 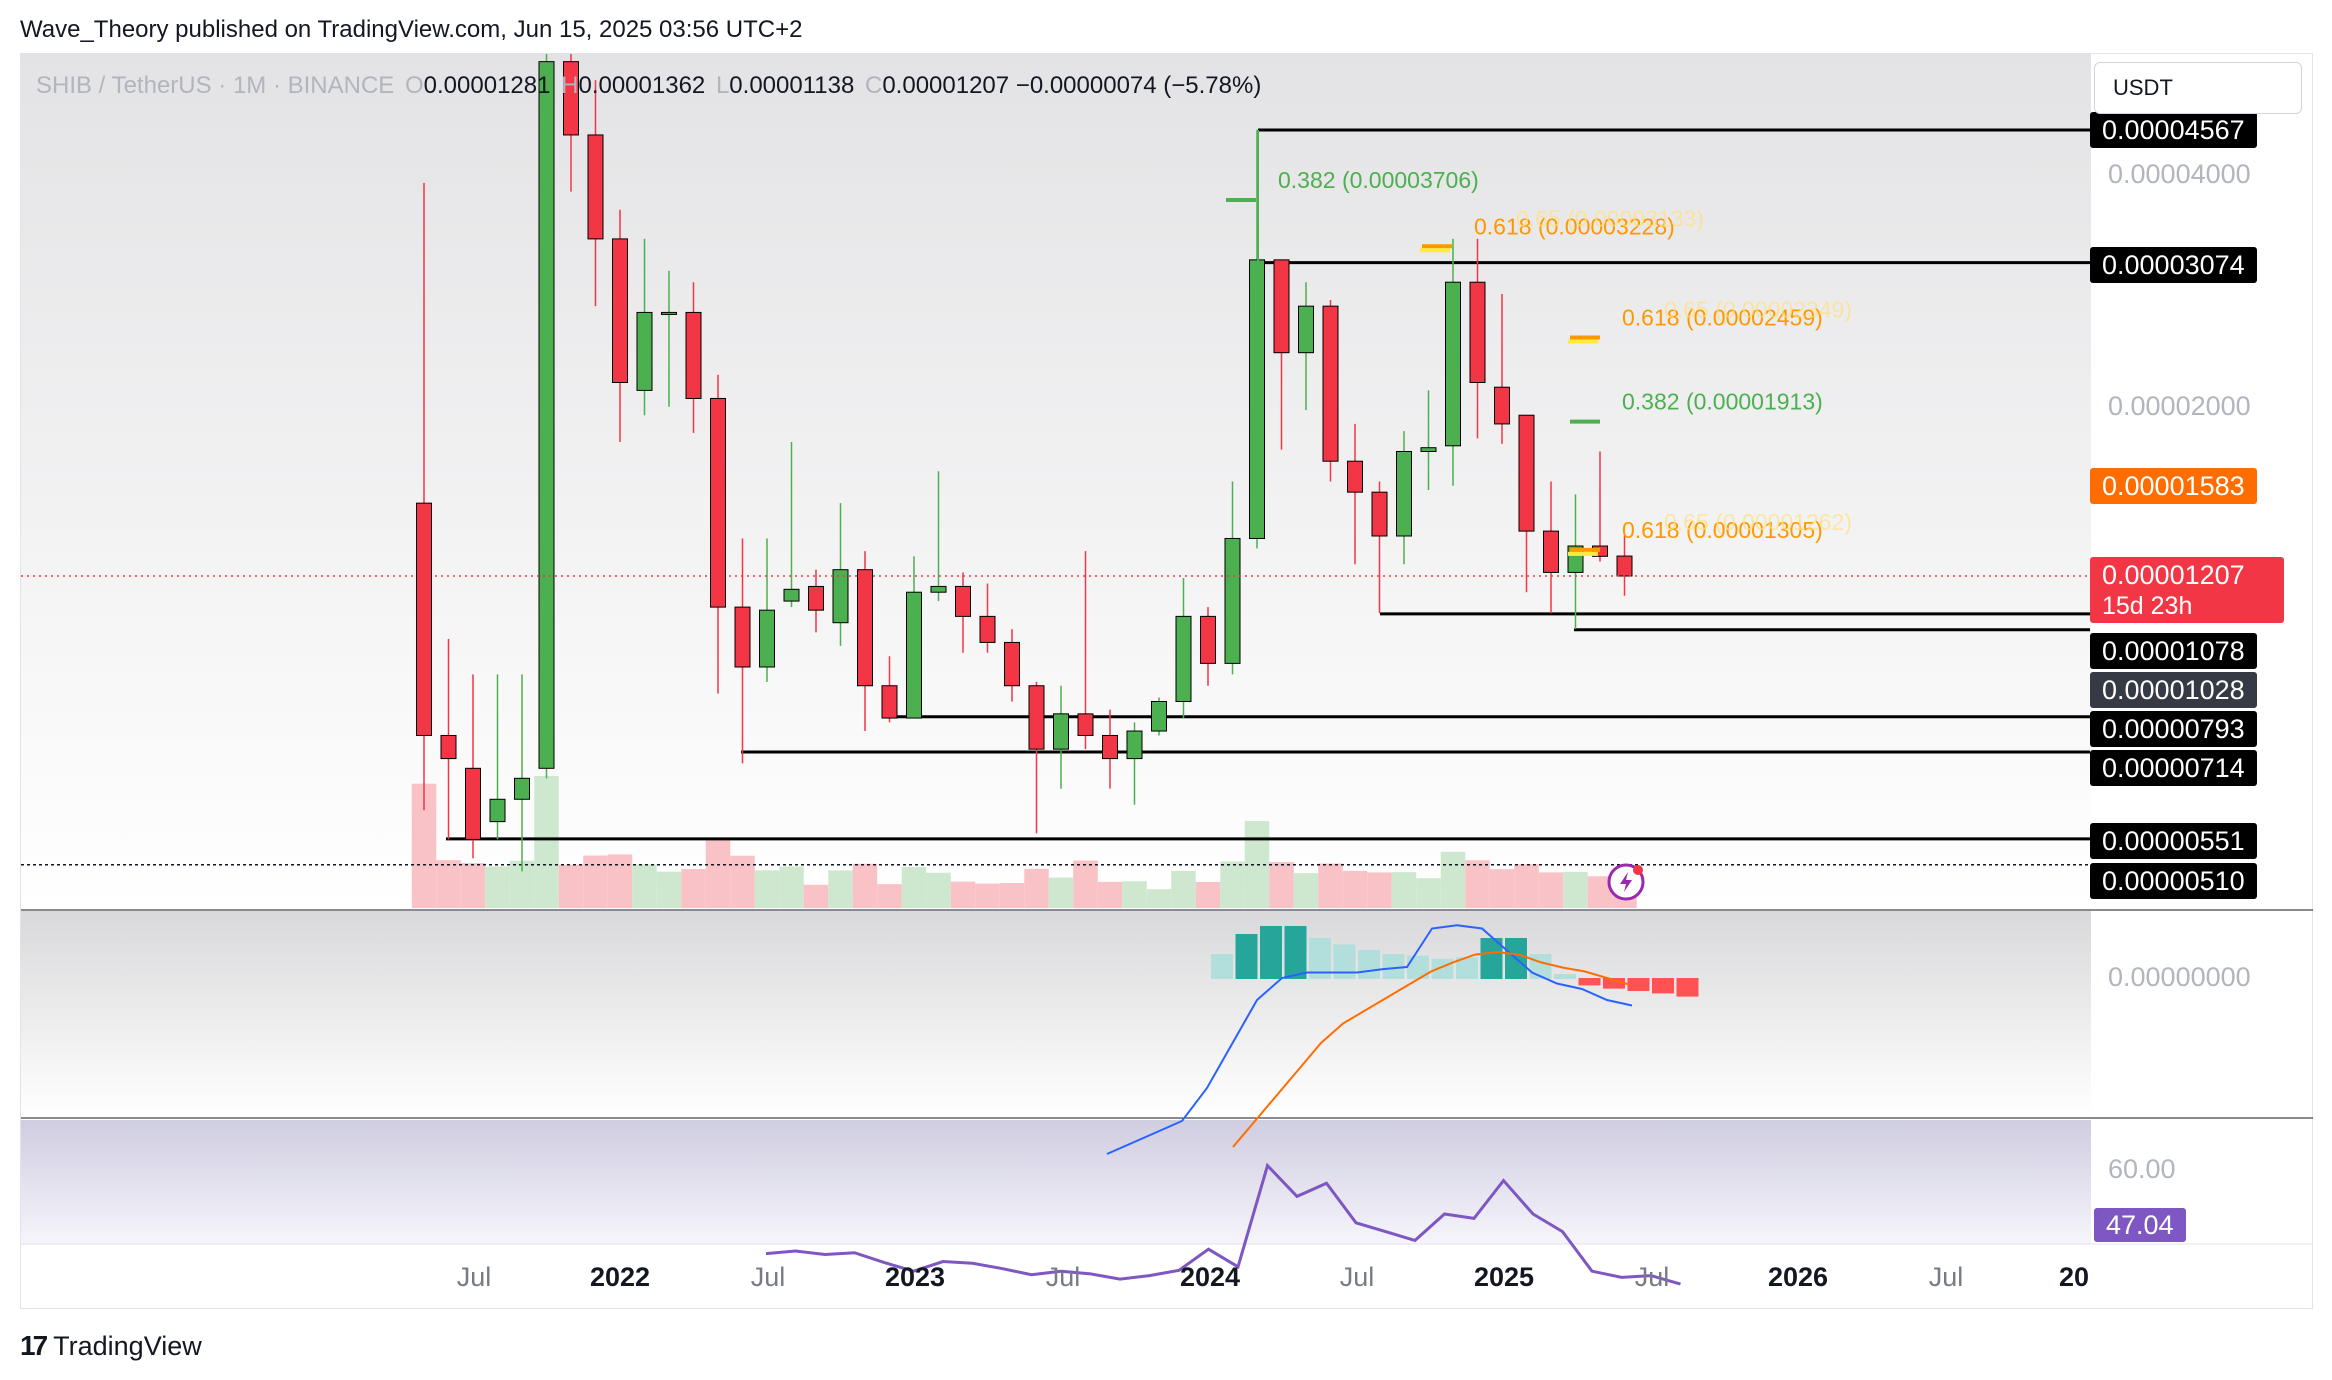 What do you see at coordinates (111, 1346) in the screenshot?
I see `tradingview-footer: 17 TradingView` at bounding box center [111, 1346].